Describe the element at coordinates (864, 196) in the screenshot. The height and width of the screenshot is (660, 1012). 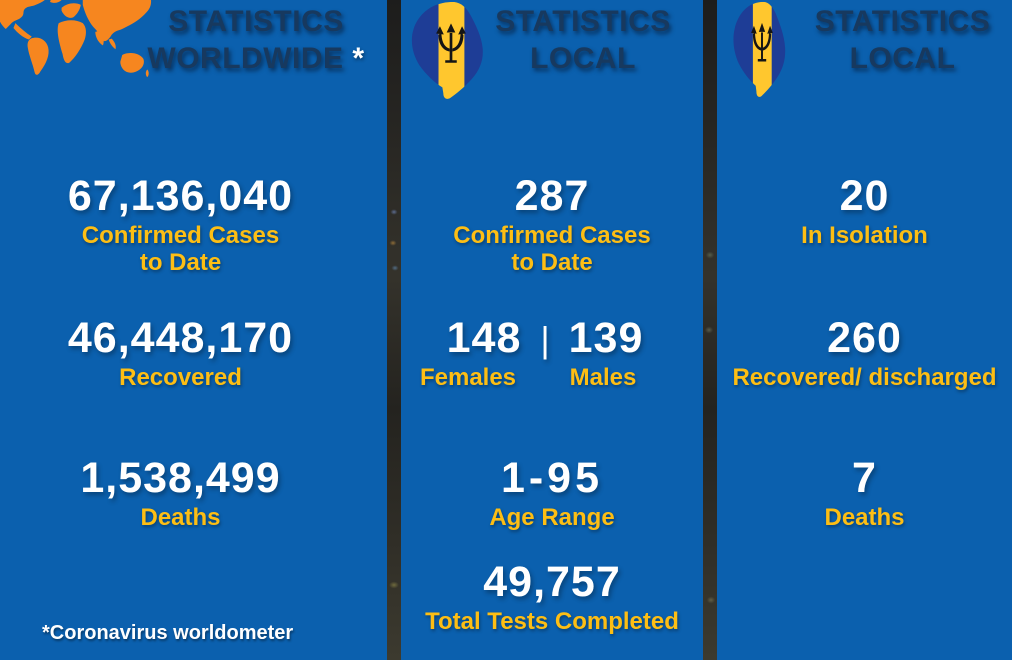
I see `stat-value: 20` at that location.